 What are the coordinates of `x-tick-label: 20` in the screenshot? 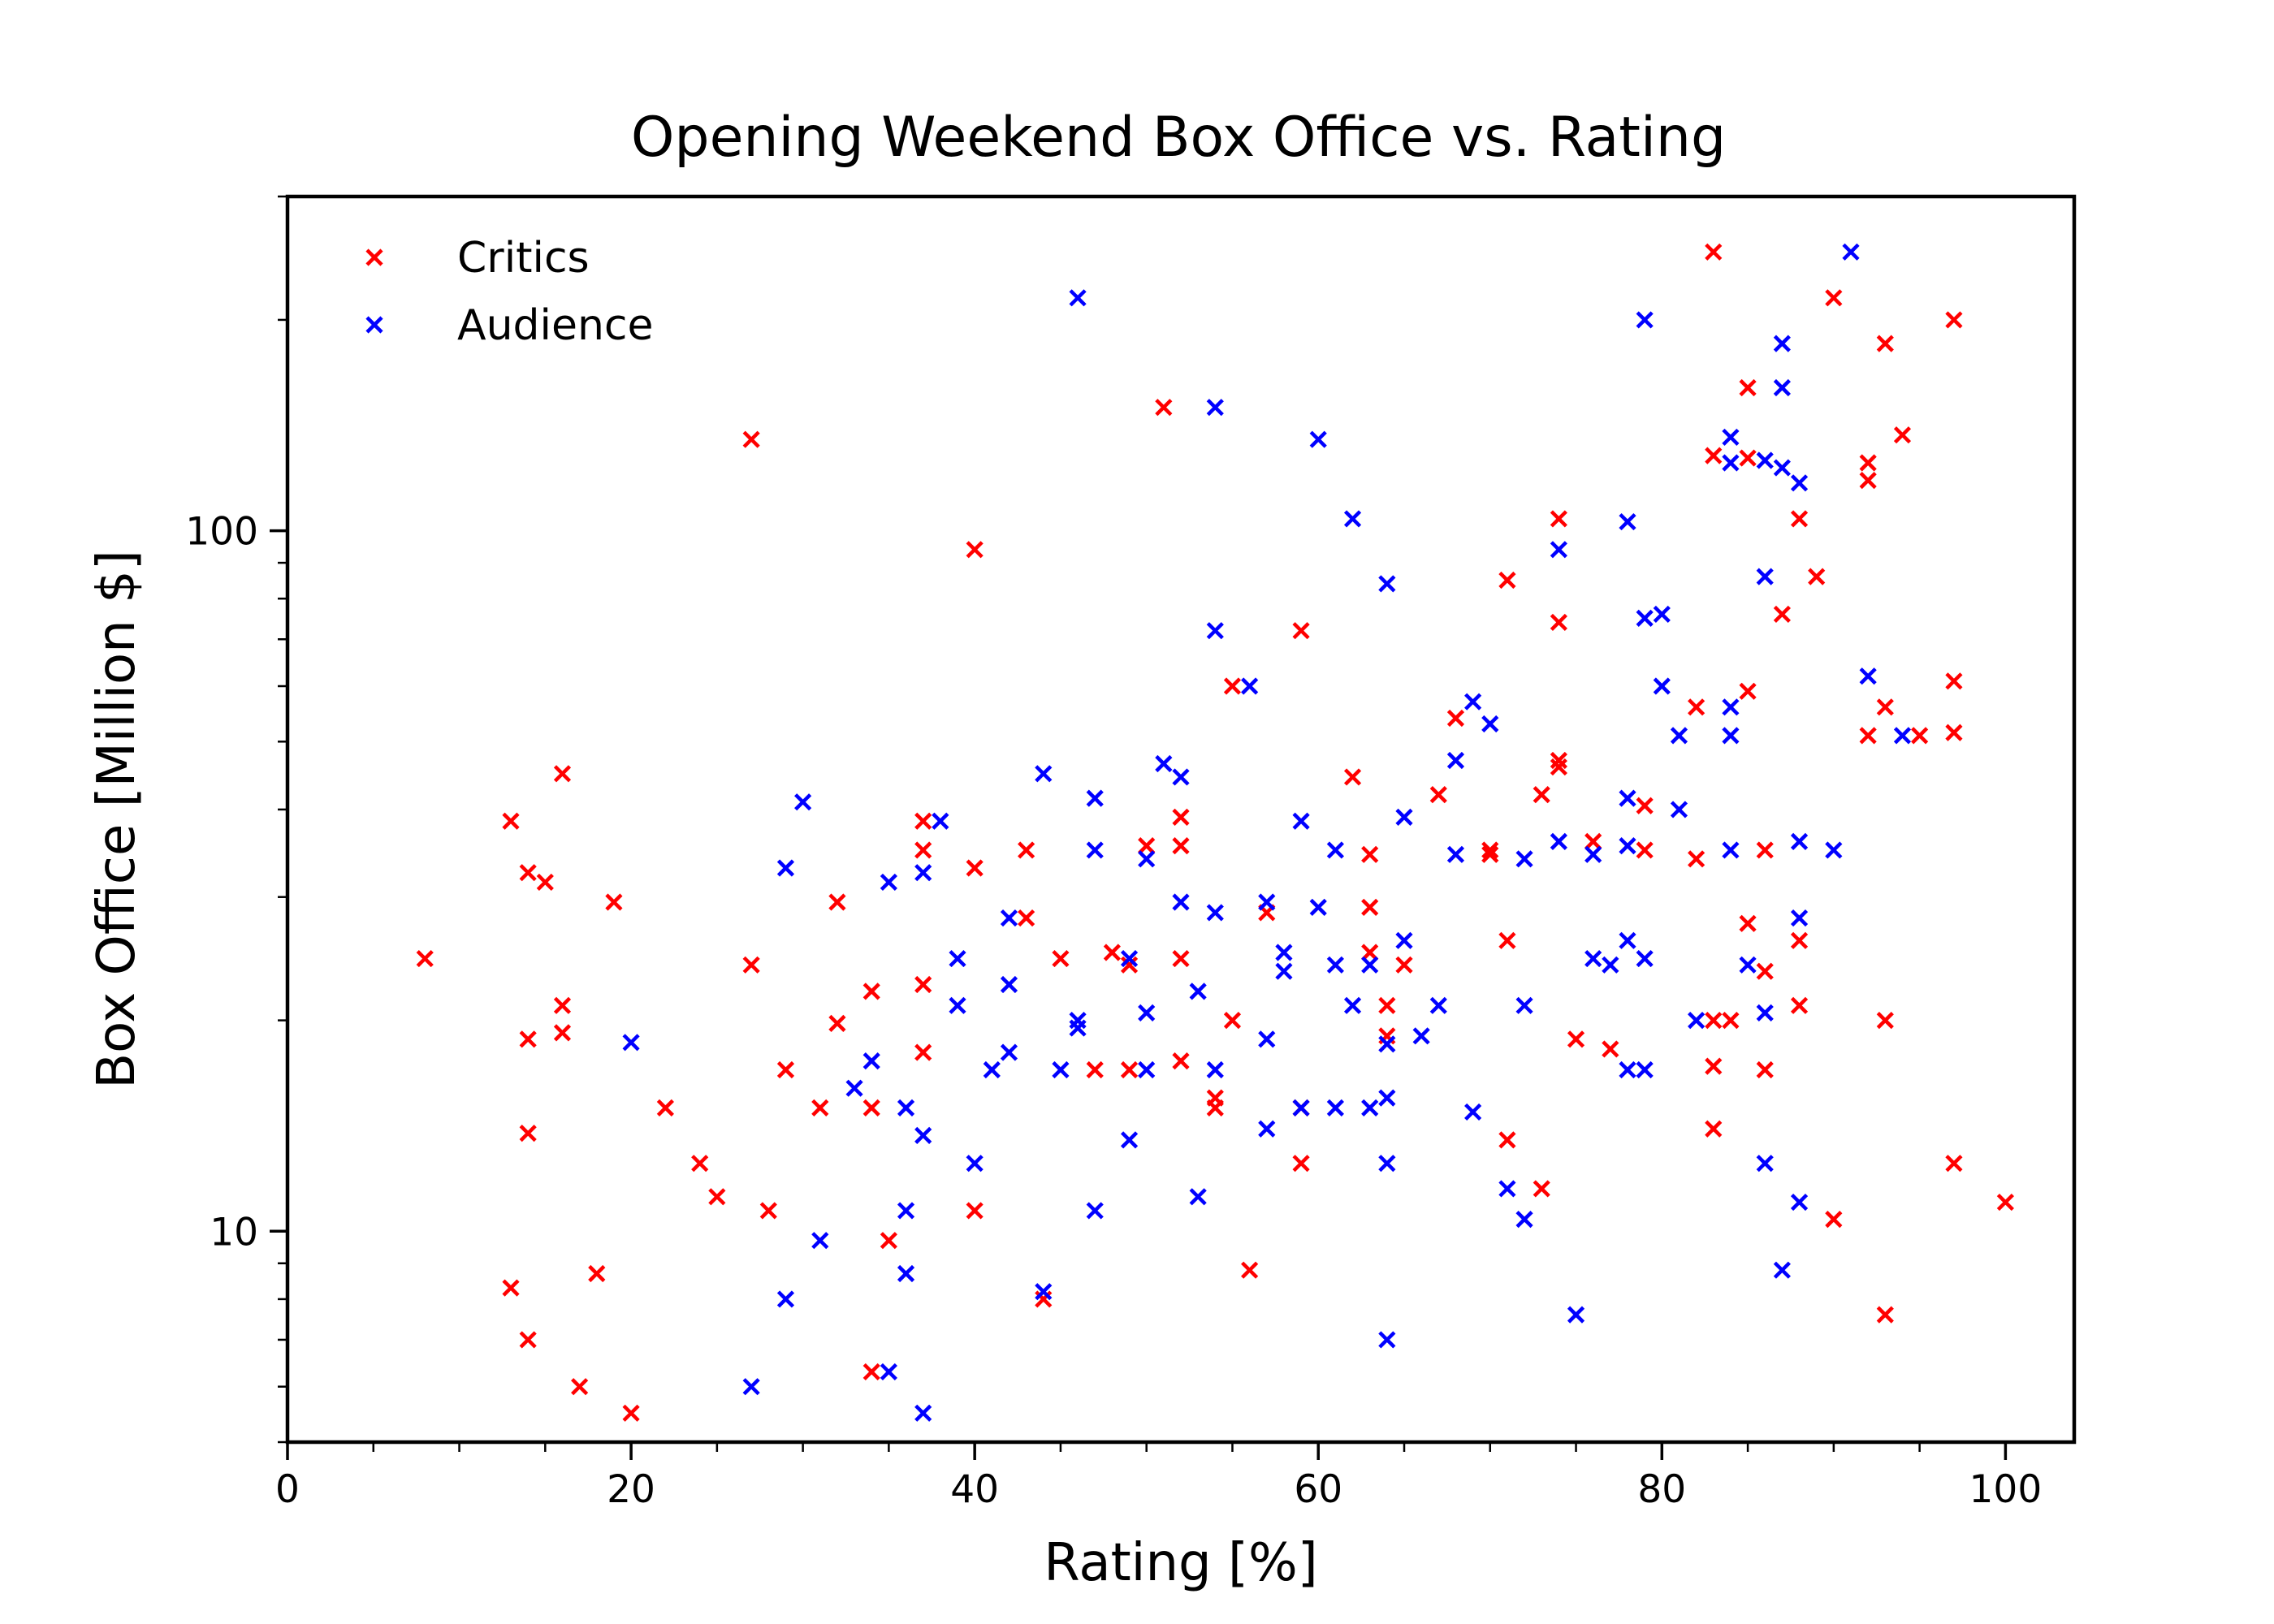 It's located at (631, 1490).